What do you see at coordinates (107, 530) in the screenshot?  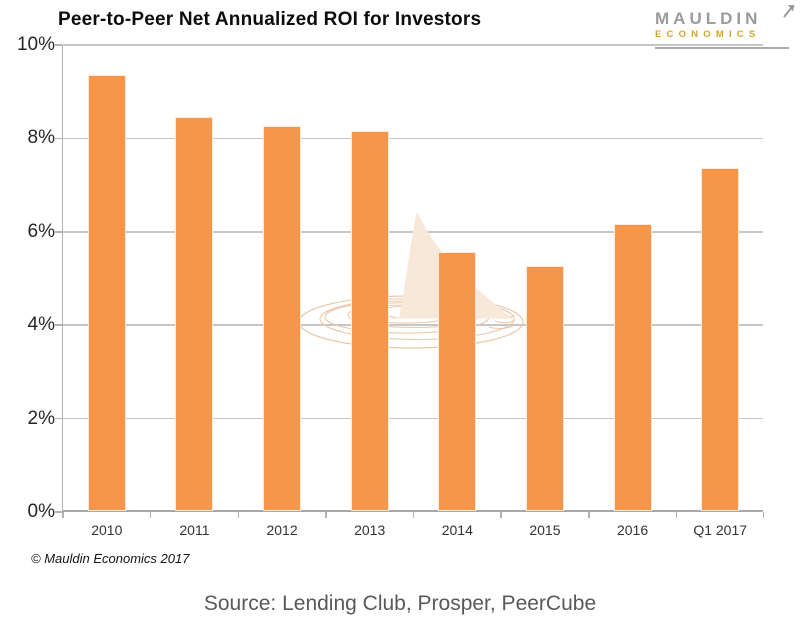 I see `x-tick-label: 2010` at bounding box center [107, 530].